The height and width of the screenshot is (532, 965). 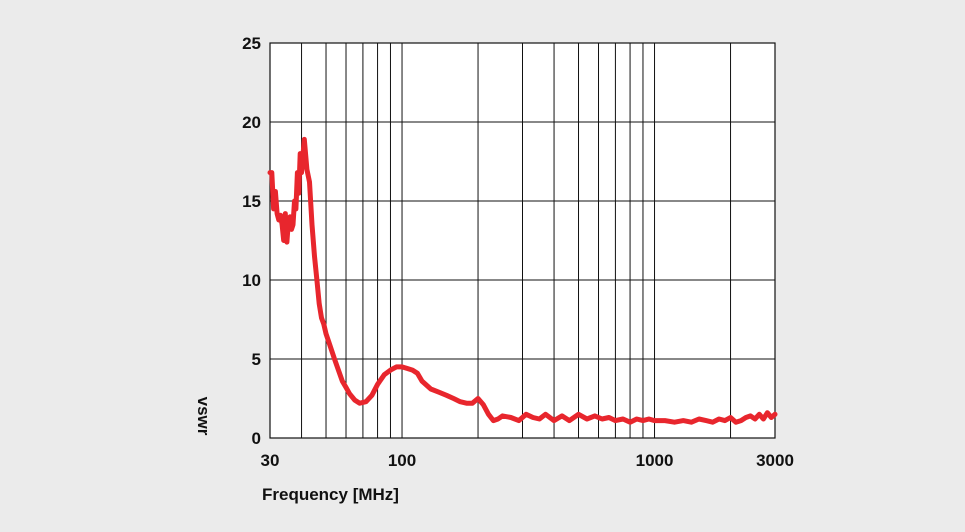 What do you see at coordinates (251, 280) in the screenshot?
I see `y-tick-label: 10` at bounding box center [251, 280].